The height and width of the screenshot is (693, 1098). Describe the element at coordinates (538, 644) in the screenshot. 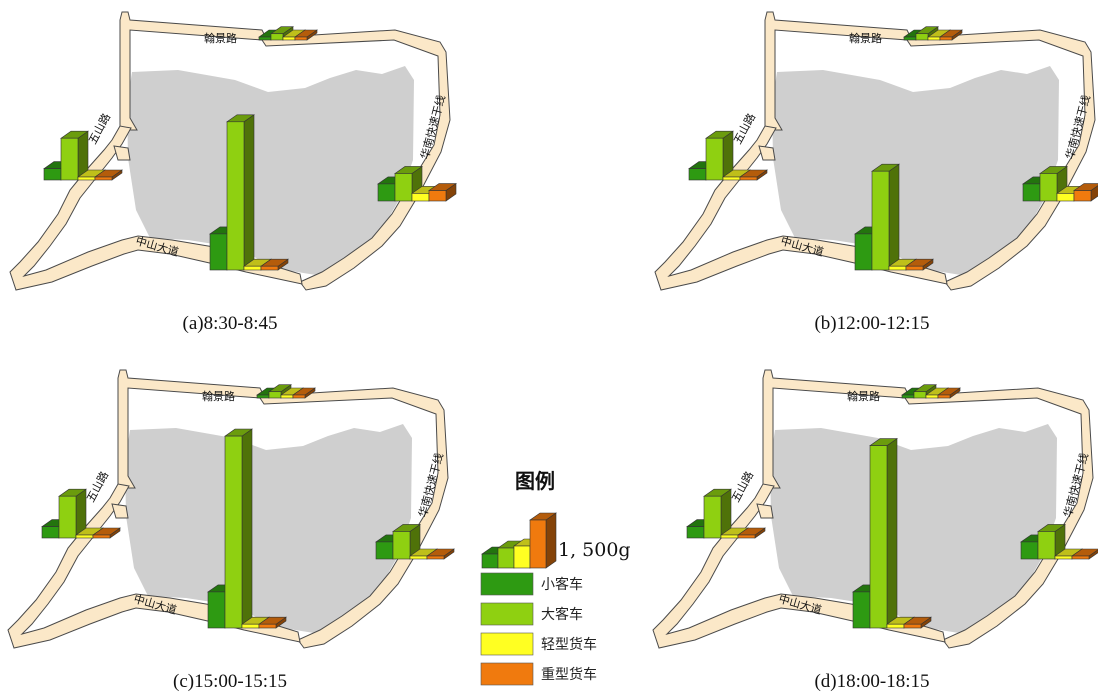

I see `legend-item-light_truck: 轻型货车` at that location.